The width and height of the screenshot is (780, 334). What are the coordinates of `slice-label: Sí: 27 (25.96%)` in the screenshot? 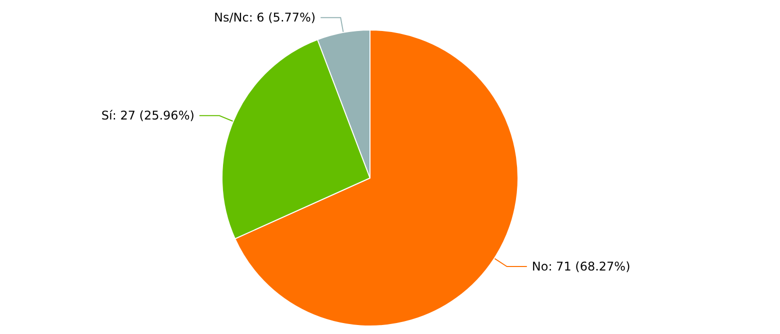 It's located at (147, 115).